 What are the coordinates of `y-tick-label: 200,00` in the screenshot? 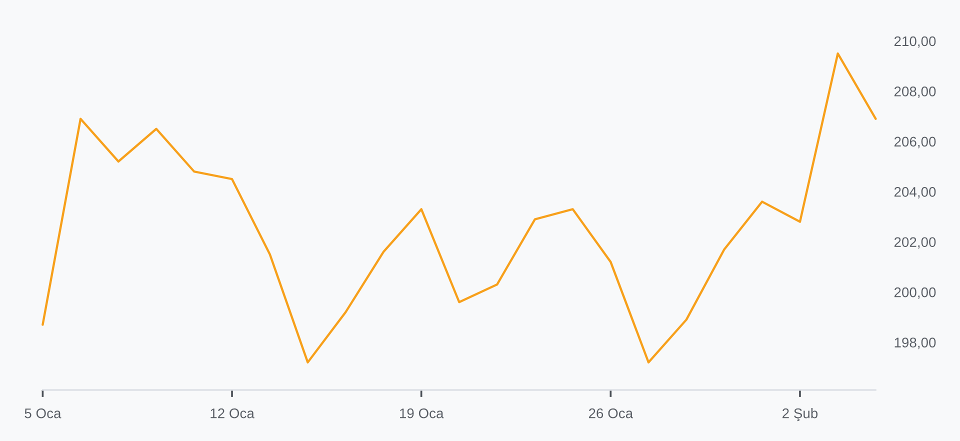 It's located at (915, 293).